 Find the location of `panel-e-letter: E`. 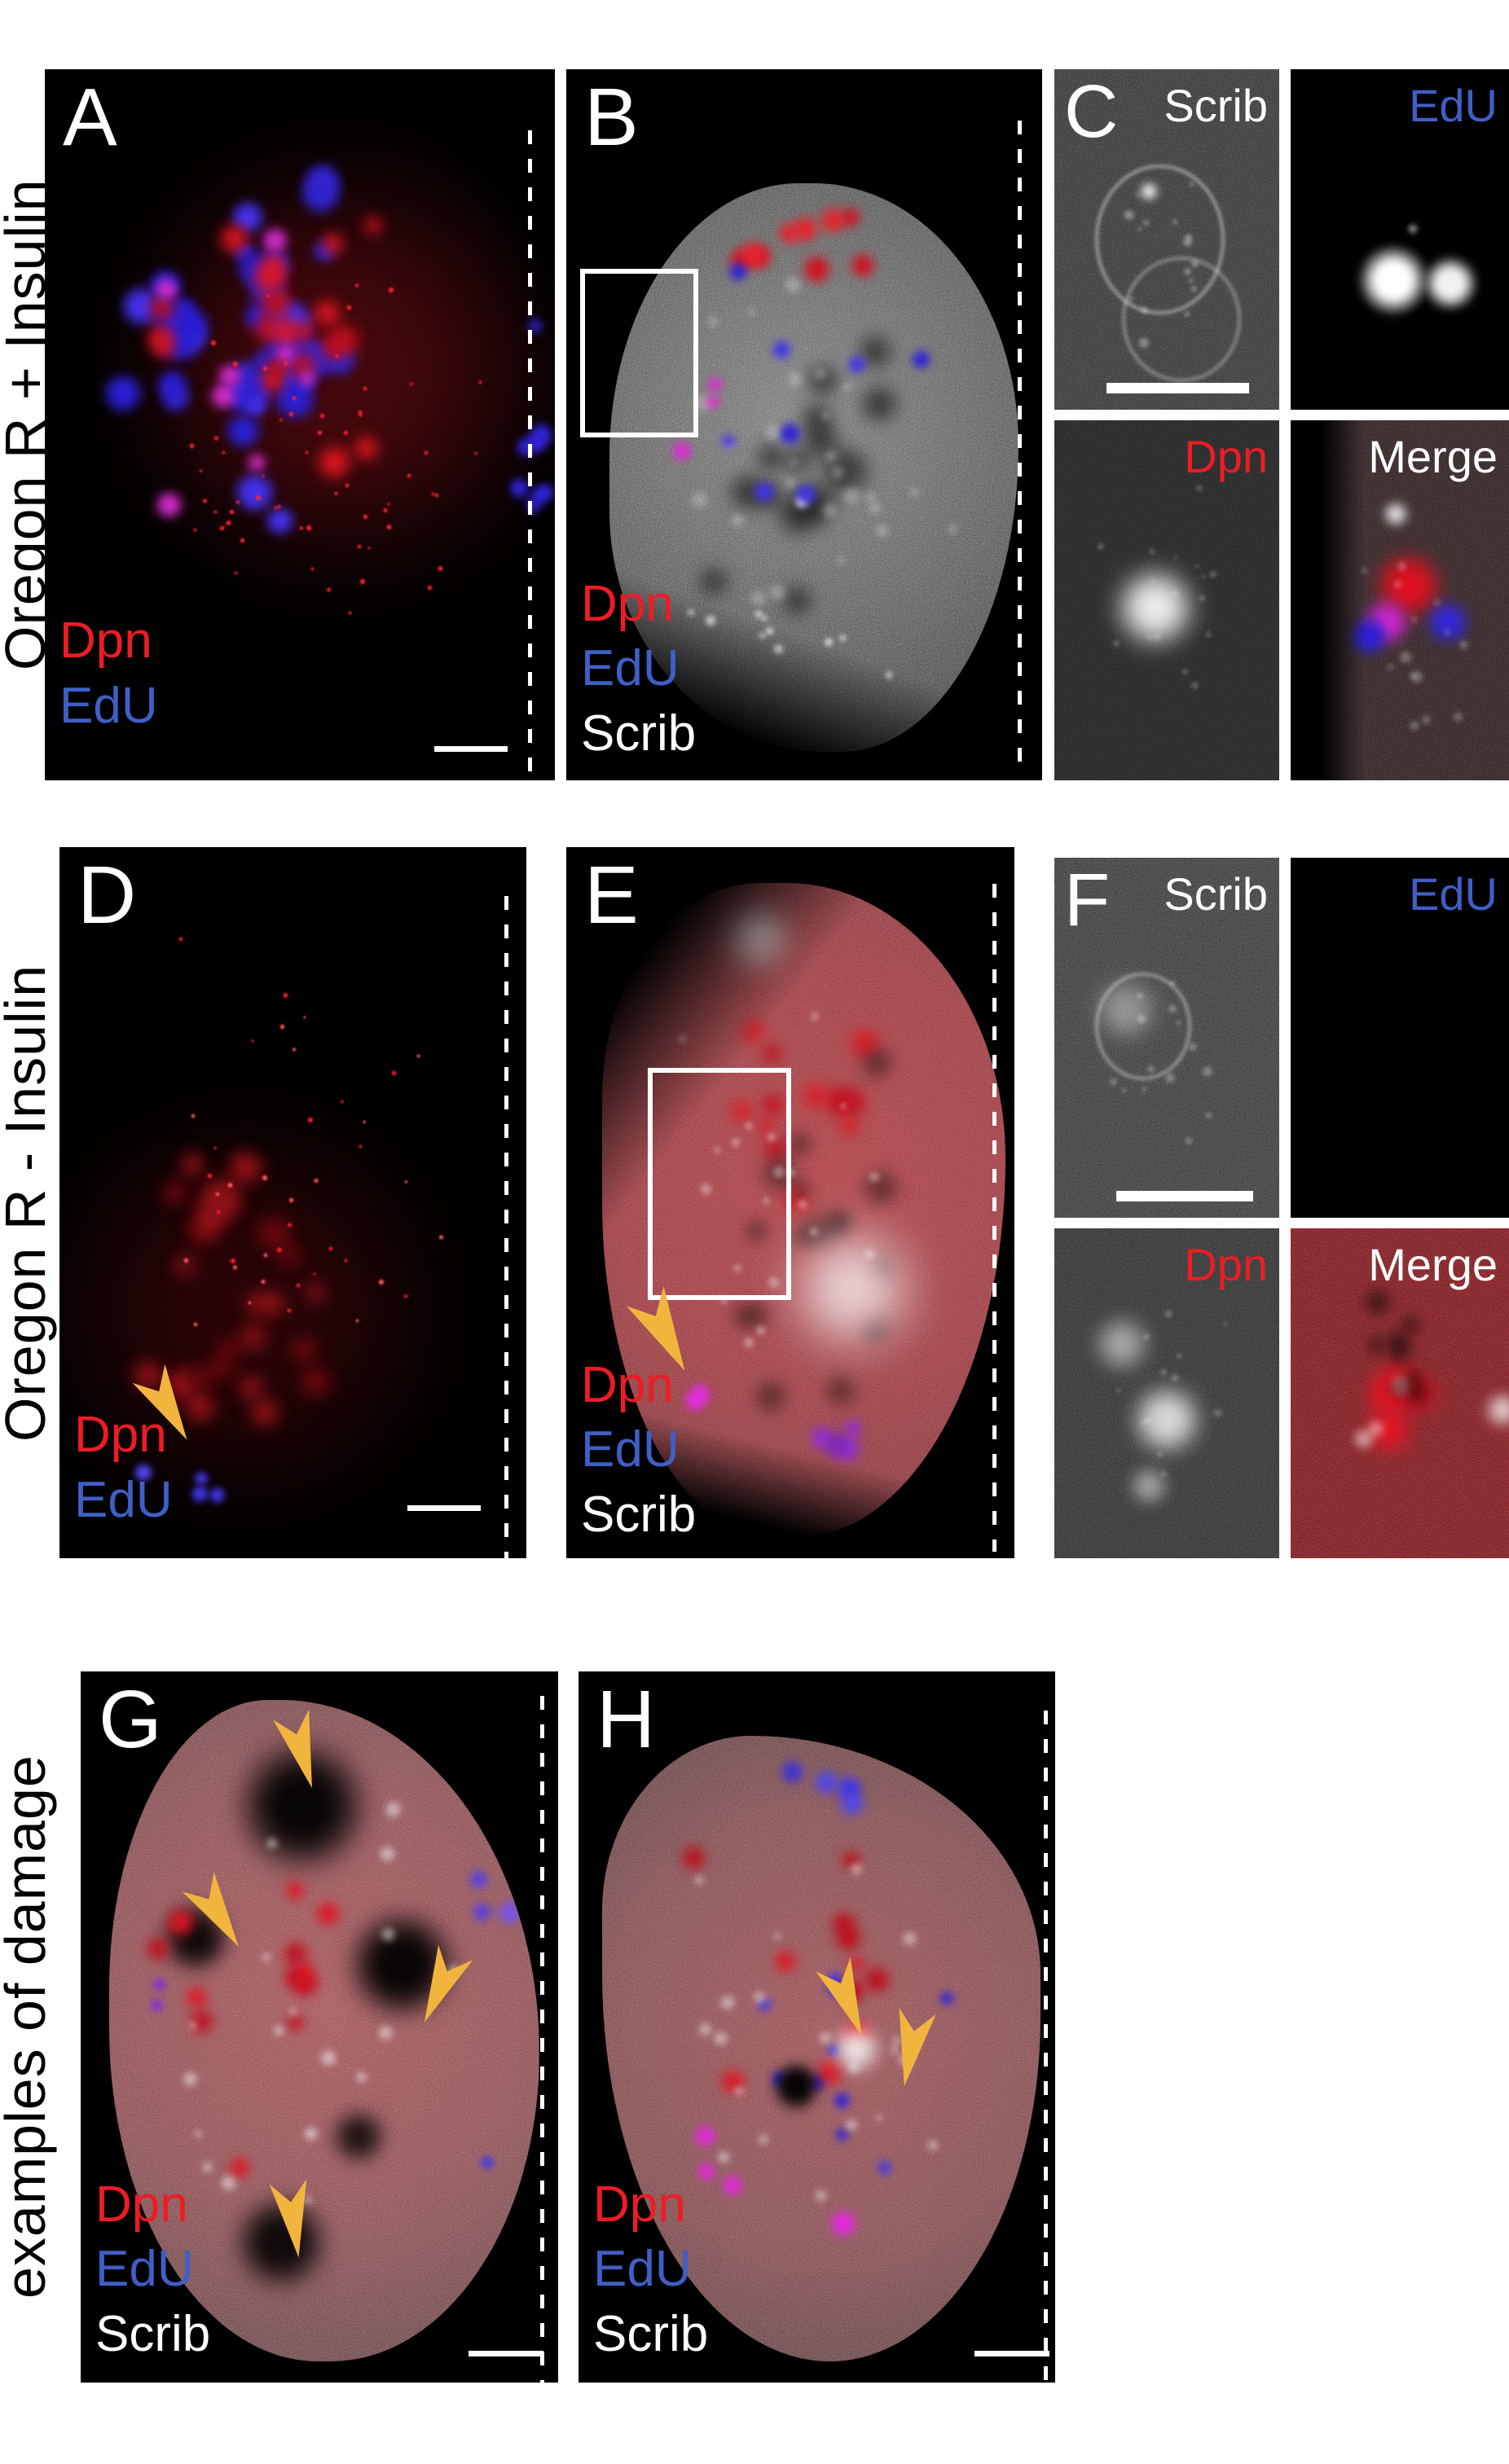

panel-e-letter: E is located at coordinates (611, 896).